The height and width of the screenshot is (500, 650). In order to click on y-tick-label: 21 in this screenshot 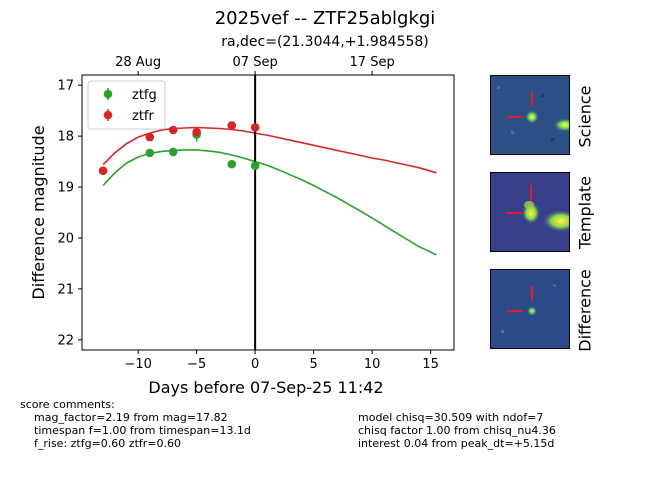, I will do `click(65, 289)`.